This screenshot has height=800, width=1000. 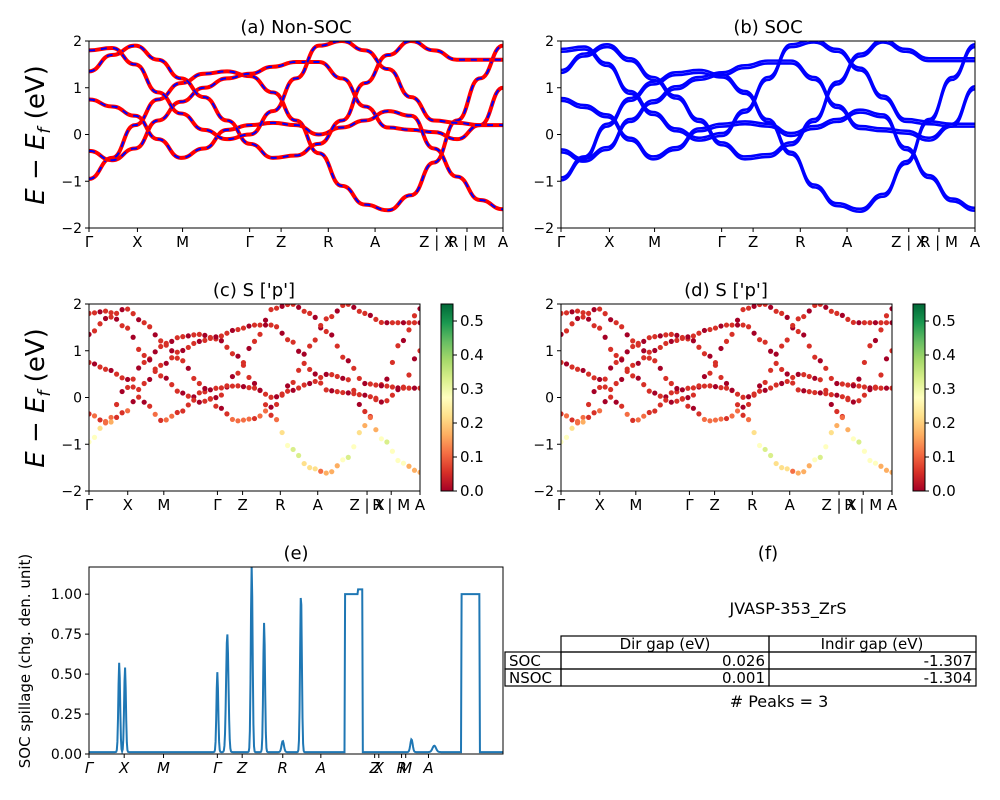 I want to click on x-tick-label: A, so click(x=318, y=505).